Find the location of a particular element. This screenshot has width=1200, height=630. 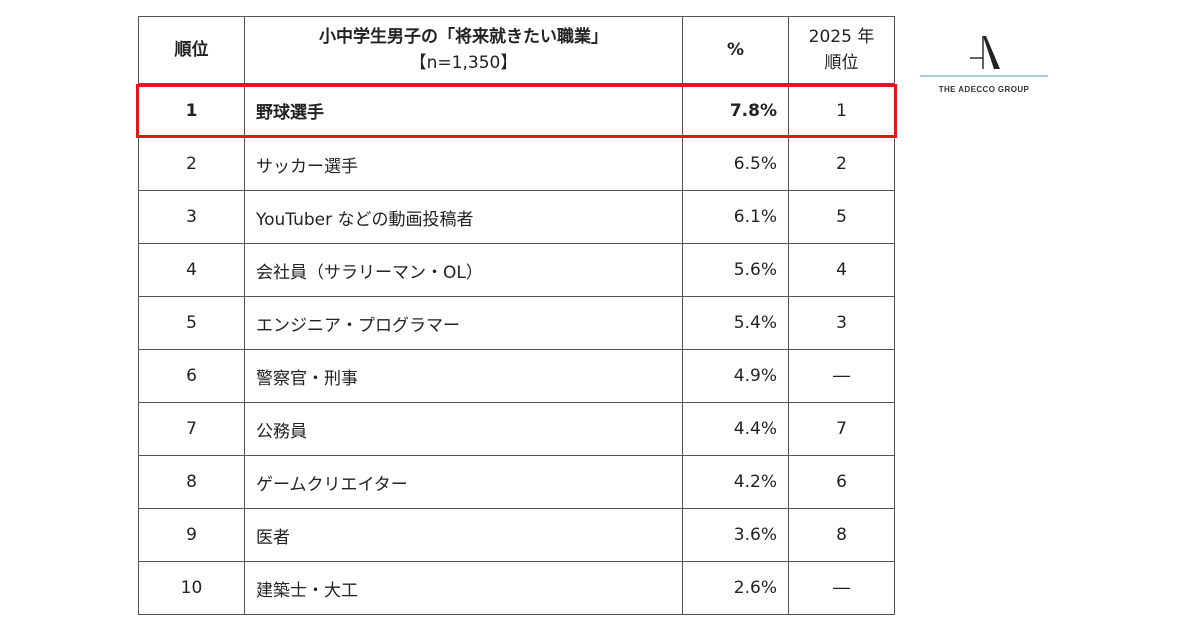

percent-cell: 5.6% is located at coordinates (735, 270).